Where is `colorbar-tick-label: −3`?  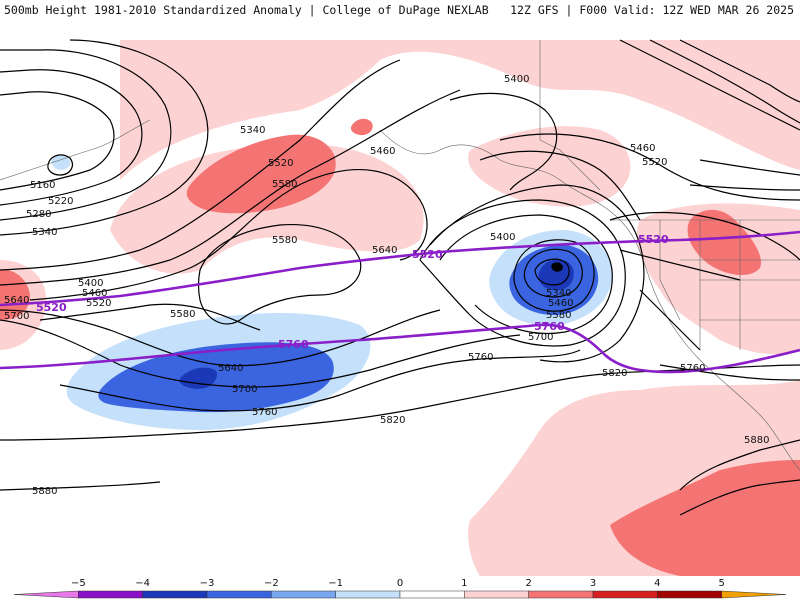
colorbar-tick-label: −3 is located at coordinates (207, 583).